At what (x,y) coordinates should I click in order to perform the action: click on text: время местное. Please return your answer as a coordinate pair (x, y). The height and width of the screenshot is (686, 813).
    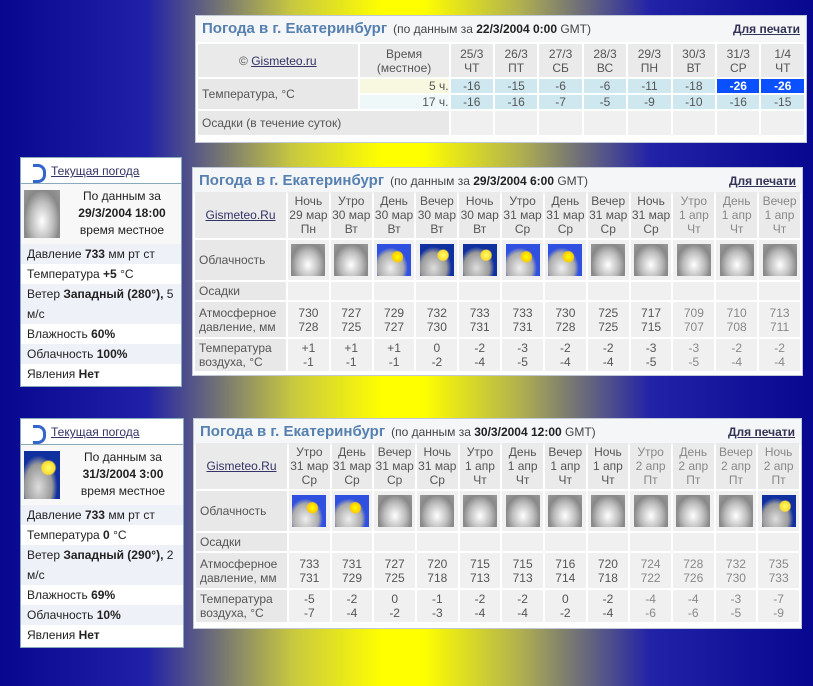
    Looking at the image, I should click on (123, 491).